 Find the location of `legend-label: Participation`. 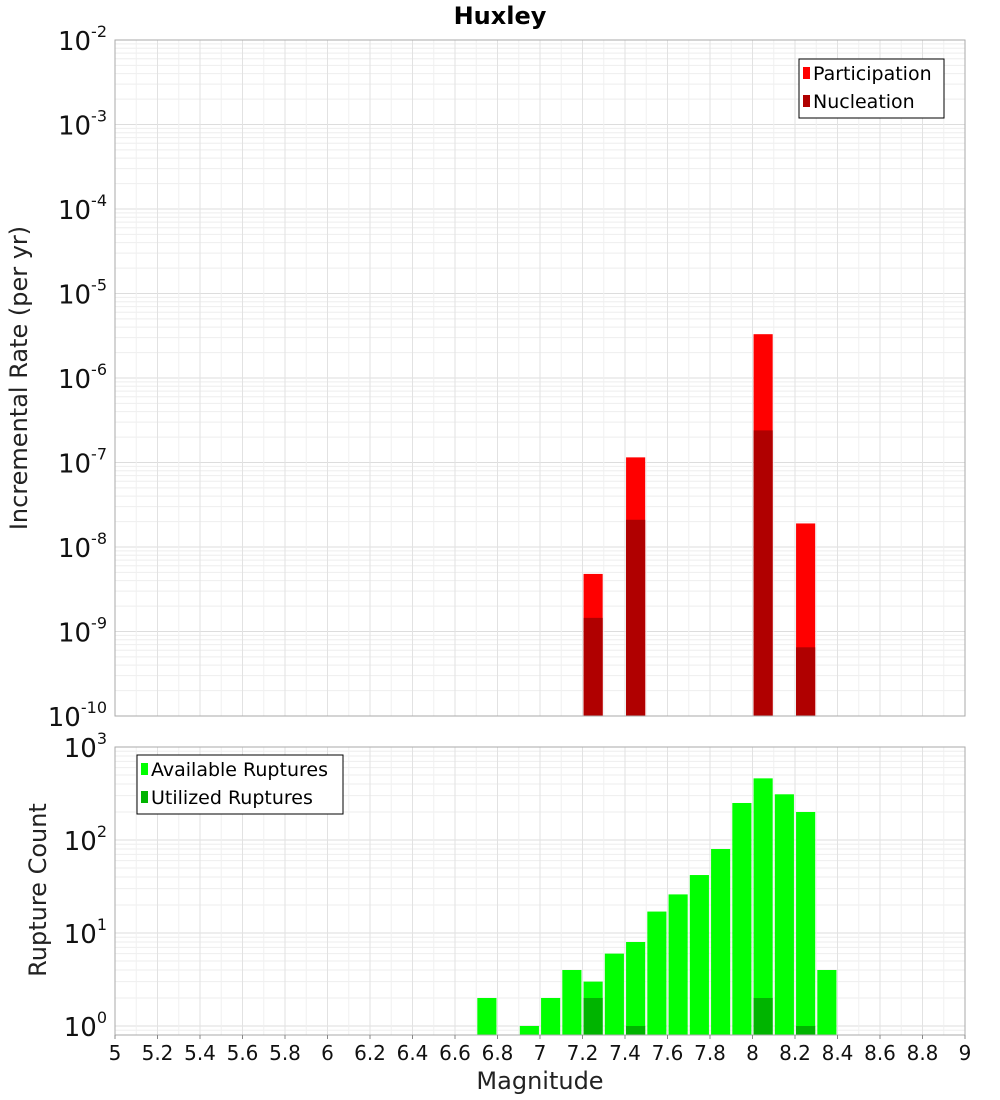

legend-label: Participation is located at coordinates (872, 74).